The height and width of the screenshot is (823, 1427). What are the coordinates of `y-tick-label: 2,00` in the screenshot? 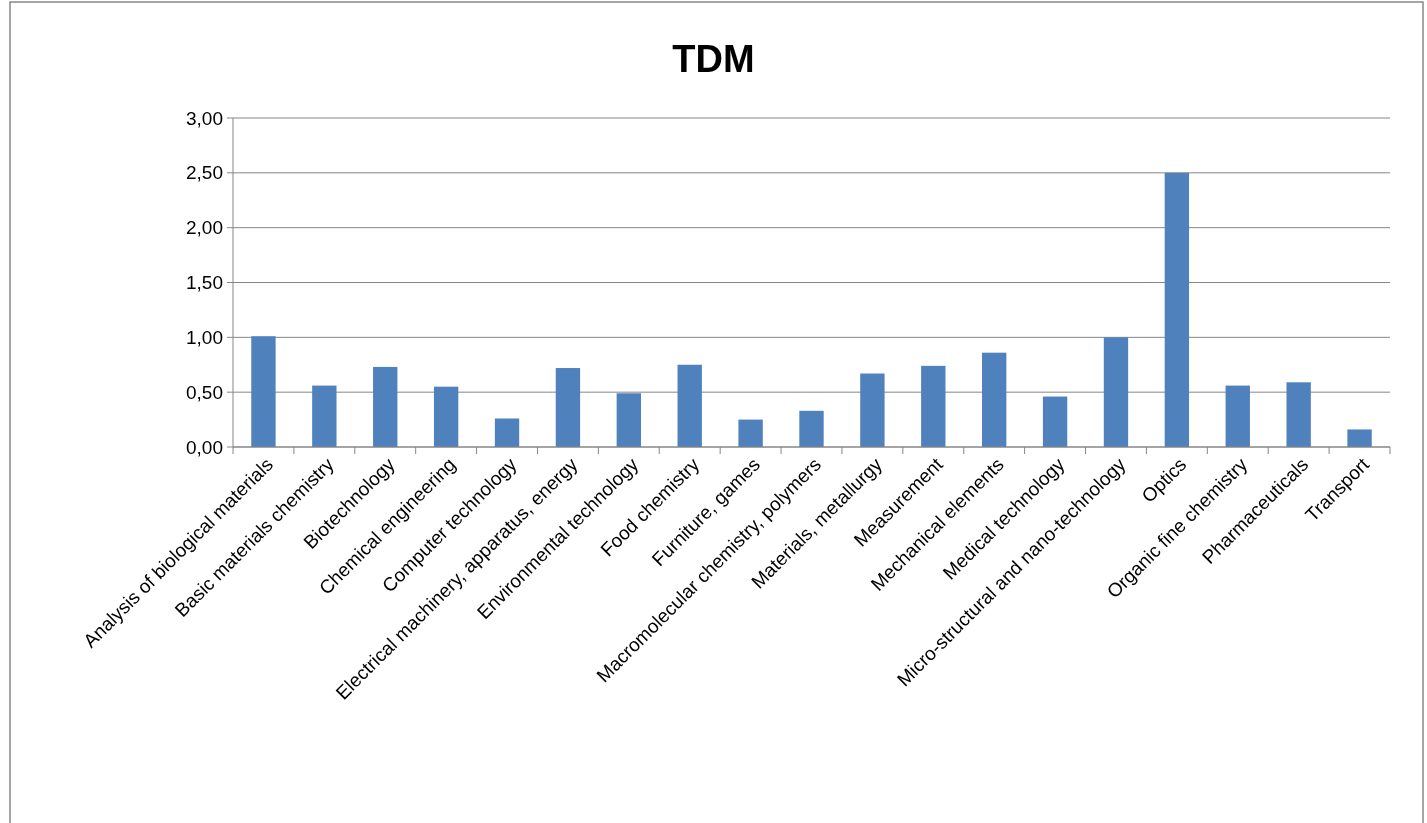 It's located at (204, 228).